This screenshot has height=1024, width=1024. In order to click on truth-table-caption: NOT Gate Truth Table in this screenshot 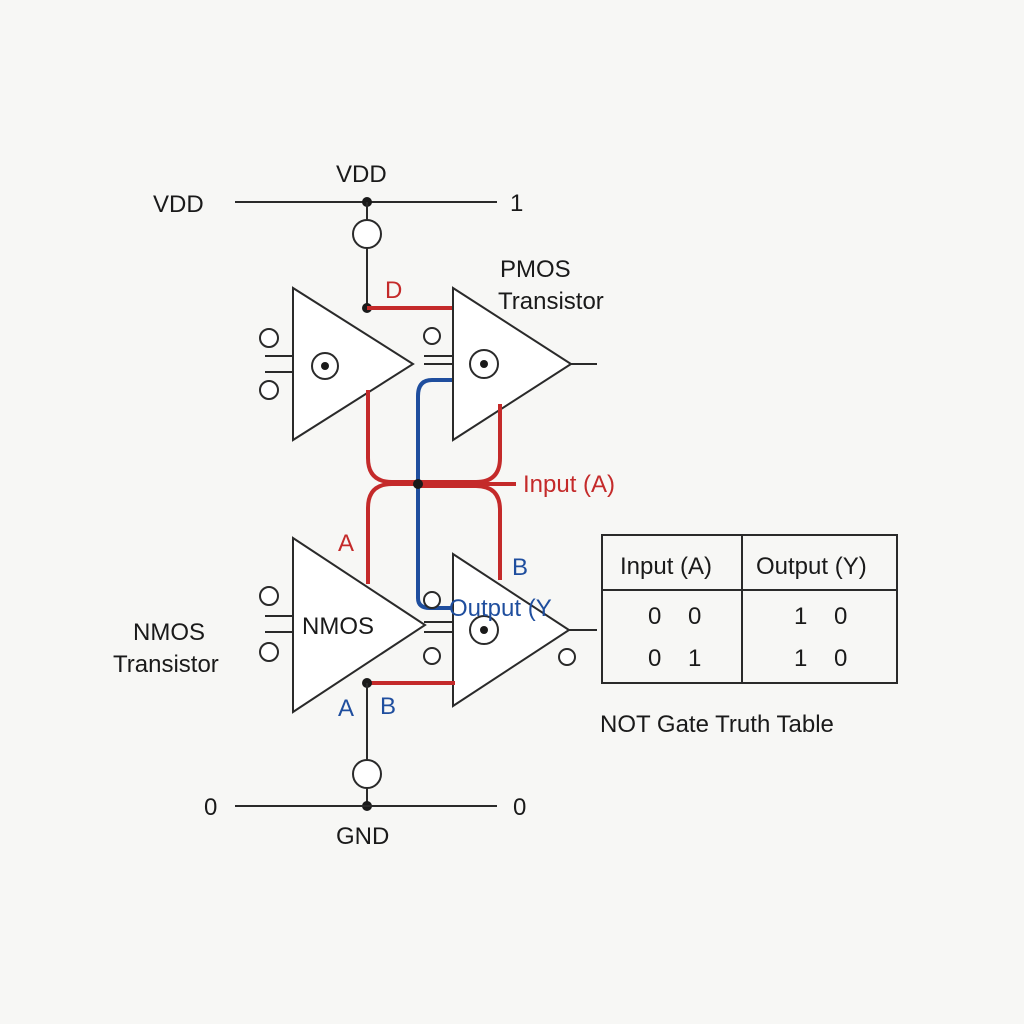, I will do `click(717, 724)`.